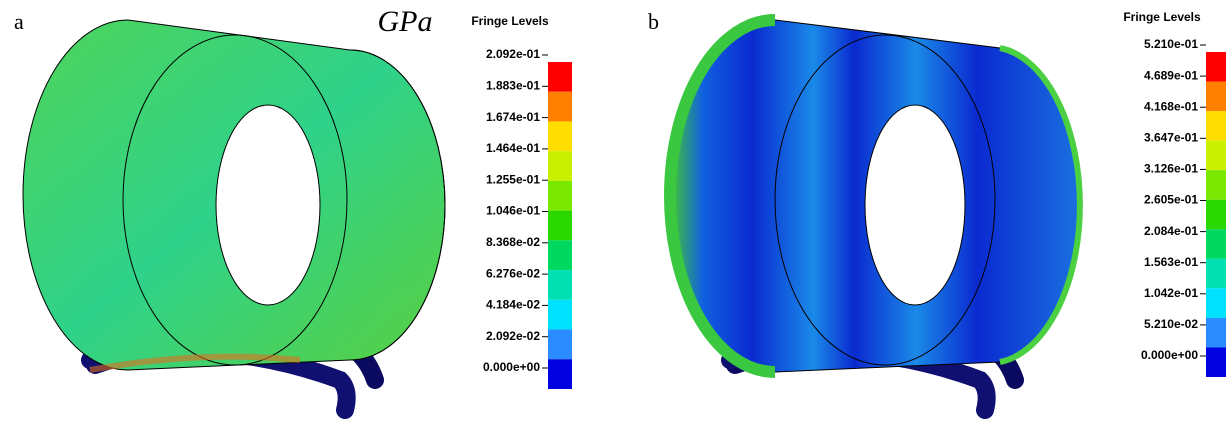 The width and height of the screenshot is (1226, 429). What do you see at coordinates (513, 85) in the screenshot?
I see `fringe-level: 1.883e-01` at bounding box center [513, 85].